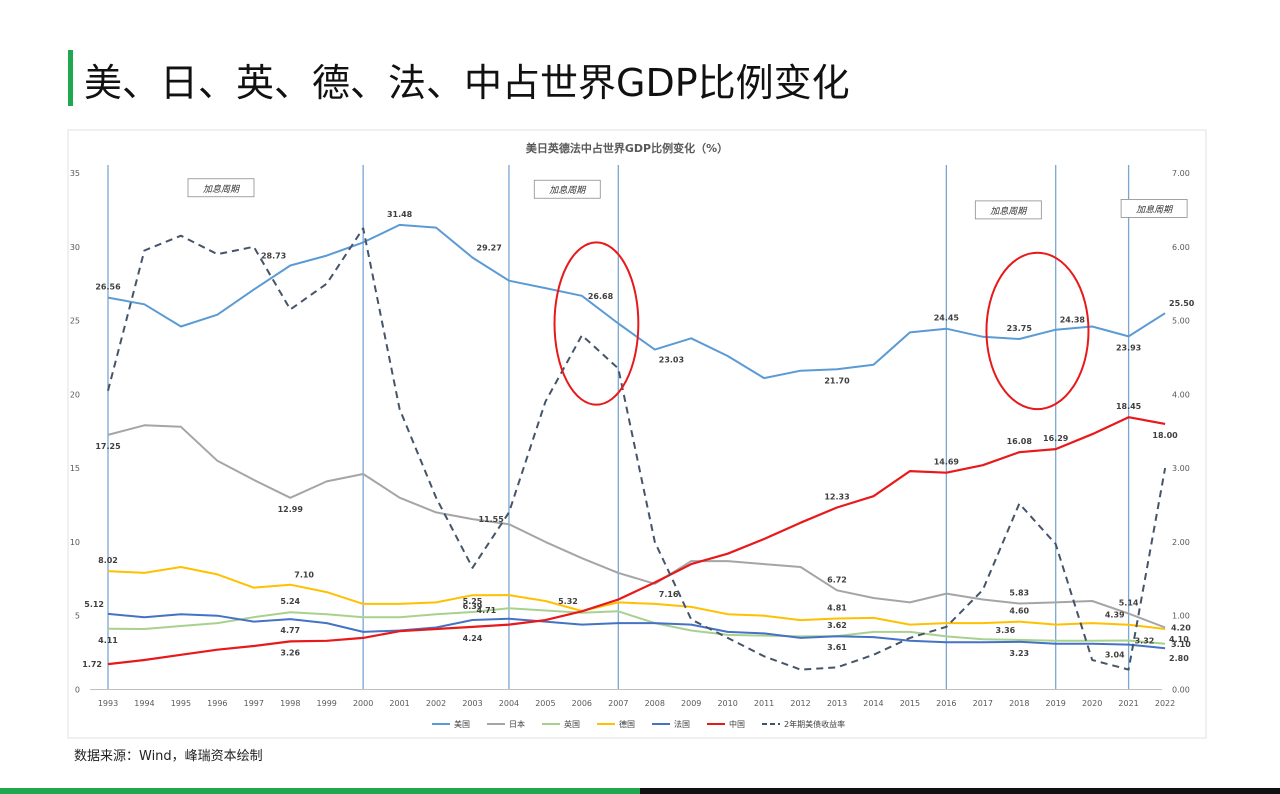  I want to click on legend-label-japan: 日本, so click(517, 724).